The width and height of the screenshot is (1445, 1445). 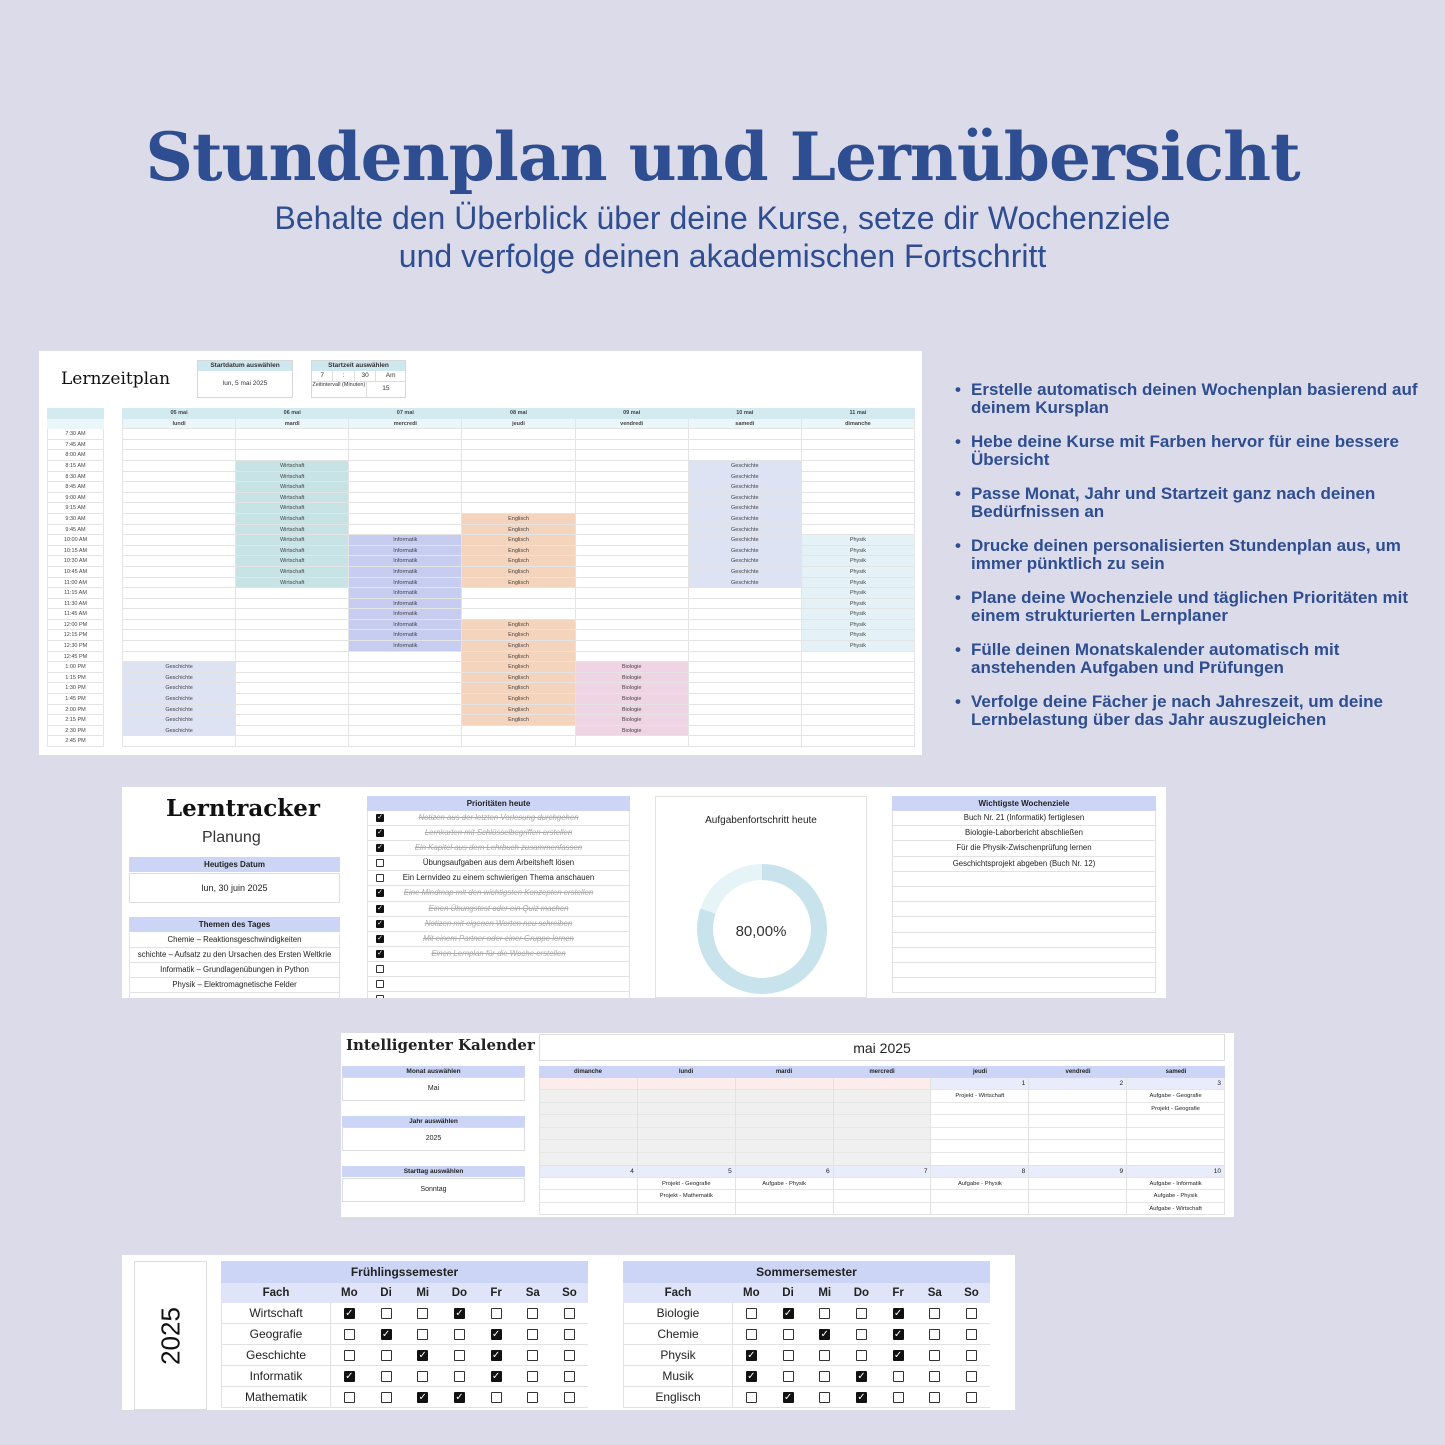 I want to click on calendar-event: Projekt - Geografie, so click(x=1176, y=1108).